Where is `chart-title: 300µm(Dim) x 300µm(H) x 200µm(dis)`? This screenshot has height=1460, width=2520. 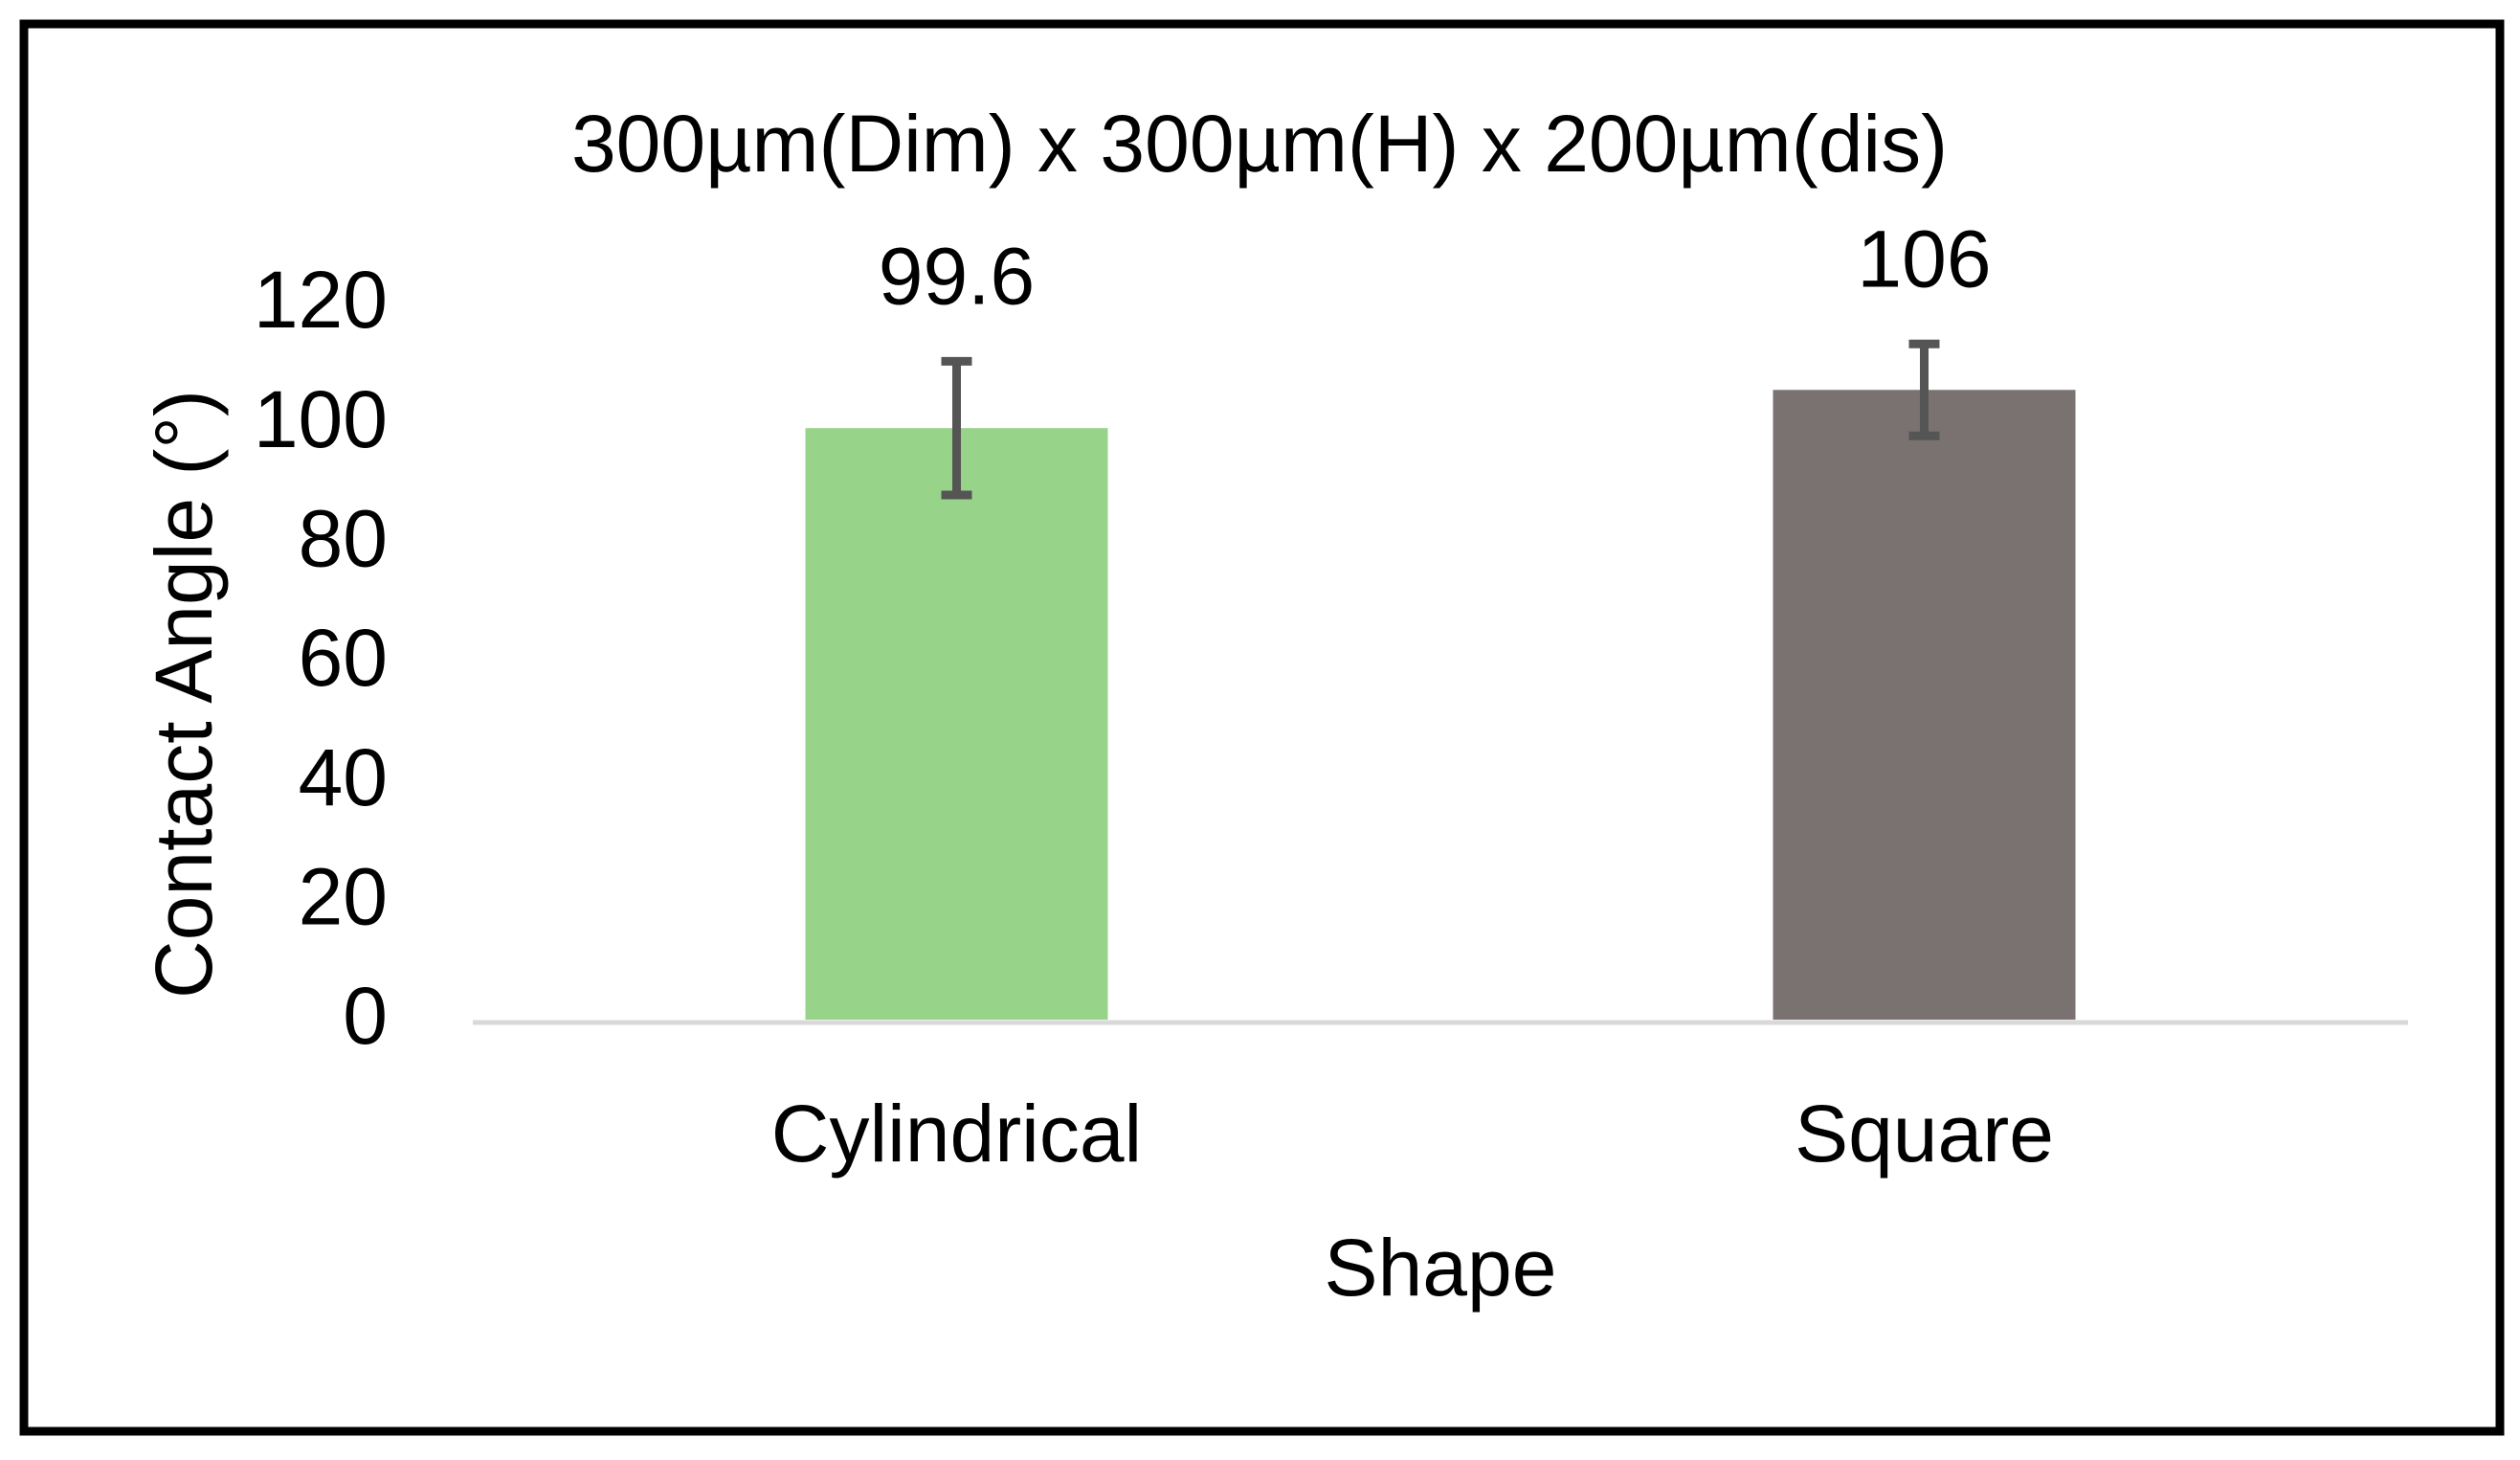 chart-title: 300µm(Dim) x 300µm(H) x 200µm(dis) is located at coordinates (1259, 144).